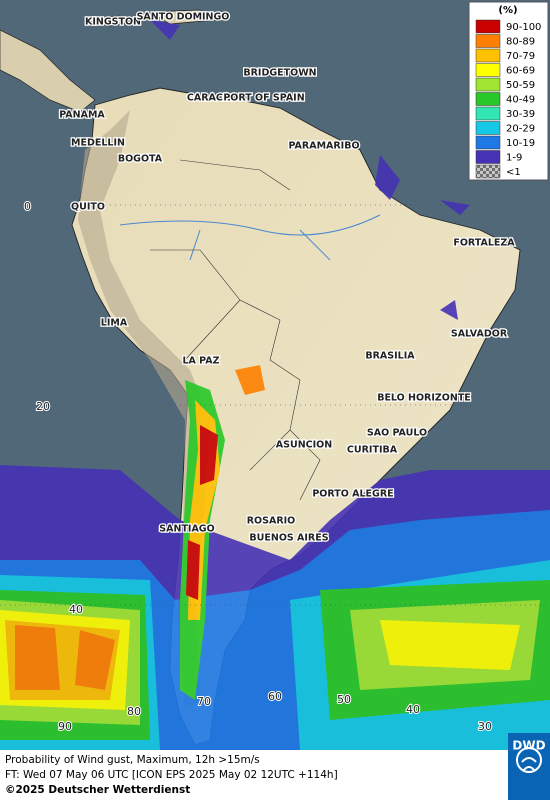 The image size is (550, 800). What do you see at coordinates (520, 85) in the screenshot?
I see `legend-label: 50-59` at bounding box center [520, 85].